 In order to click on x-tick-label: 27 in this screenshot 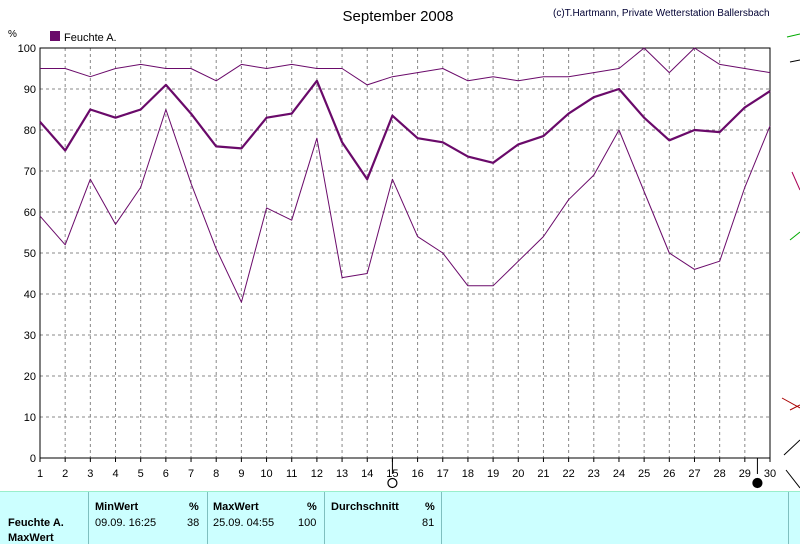, I will do `click(694, 474)`.